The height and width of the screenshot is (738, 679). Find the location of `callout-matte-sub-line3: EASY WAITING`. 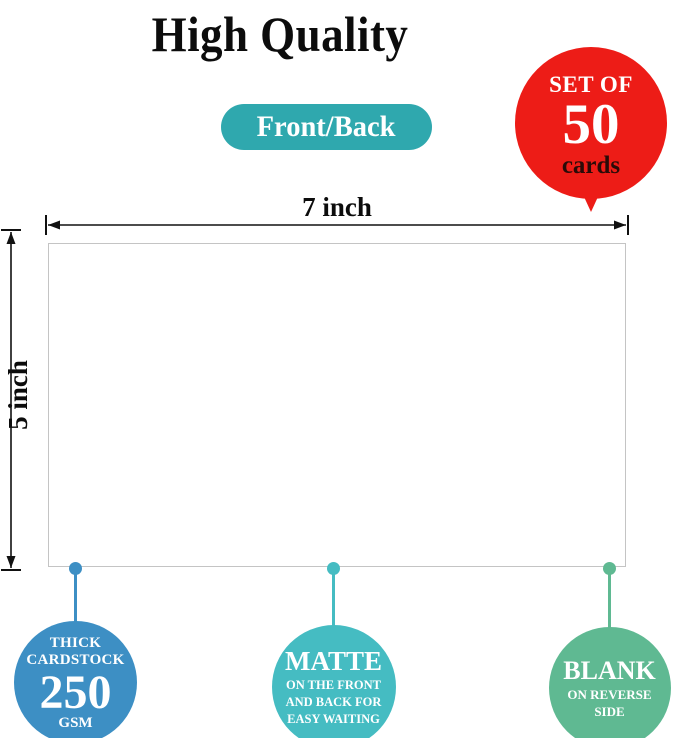

callout-matte-sub-line3: EASY WAITING is located at coordinates (333, 719).